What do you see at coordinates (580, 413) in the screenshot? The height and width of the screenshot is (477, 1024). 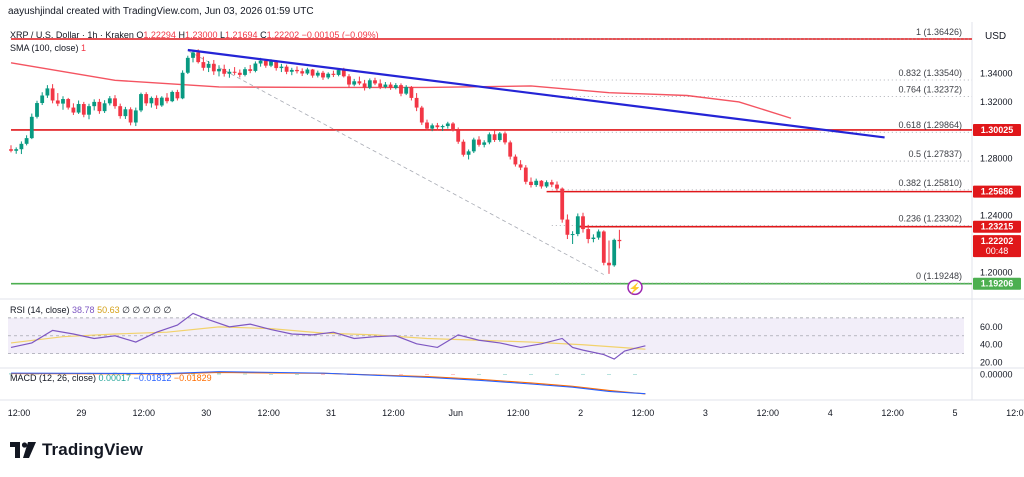 I see `time-tick-label: 2` at bounding box center [580, 413].